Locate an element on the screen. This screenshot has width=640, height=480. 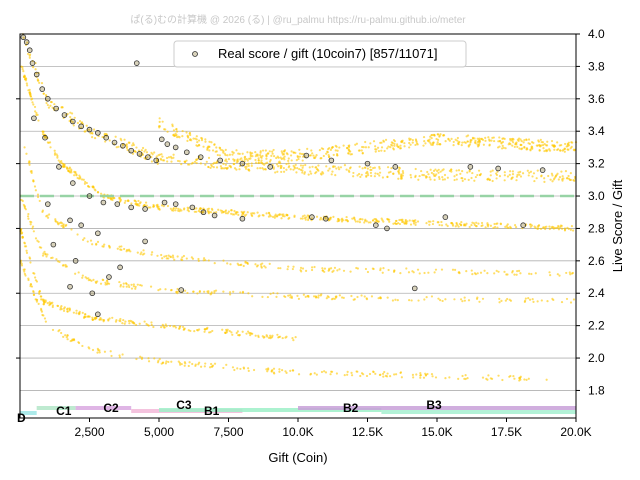
y-tick-label: 2.4 is located at coordinates (596, 293).